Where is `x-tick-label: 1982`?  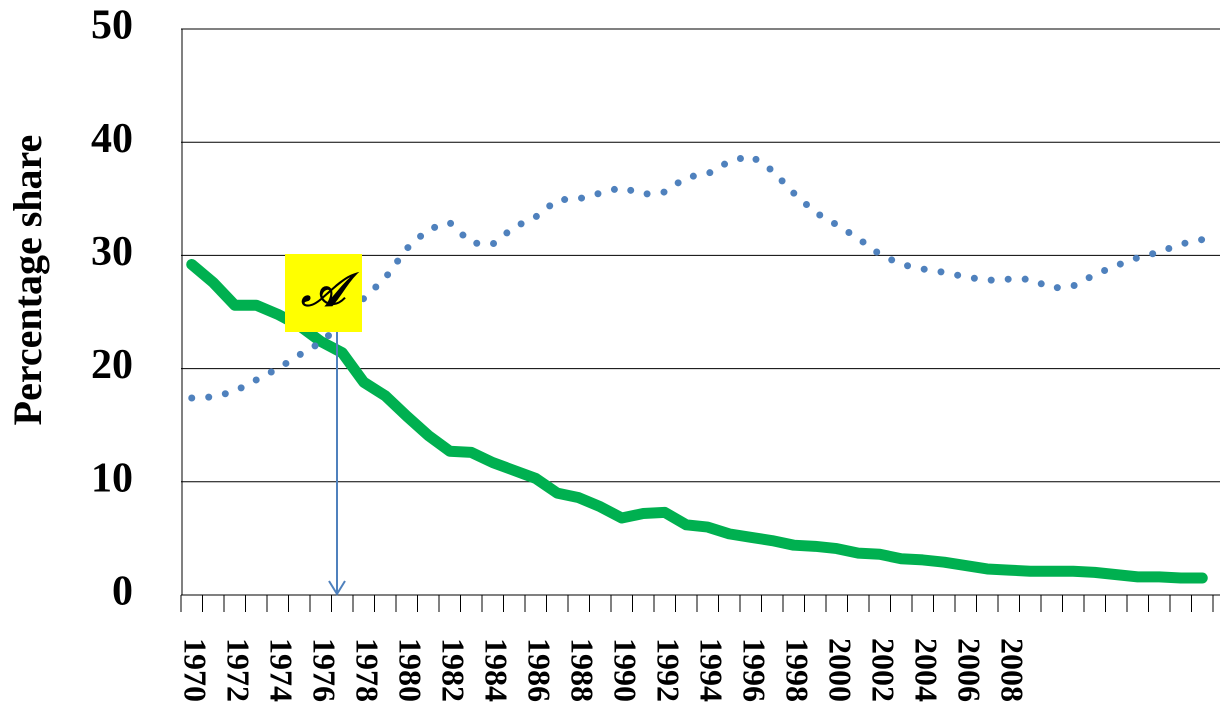 x-tick-label: 1982 is located at coordinates (453, 670).